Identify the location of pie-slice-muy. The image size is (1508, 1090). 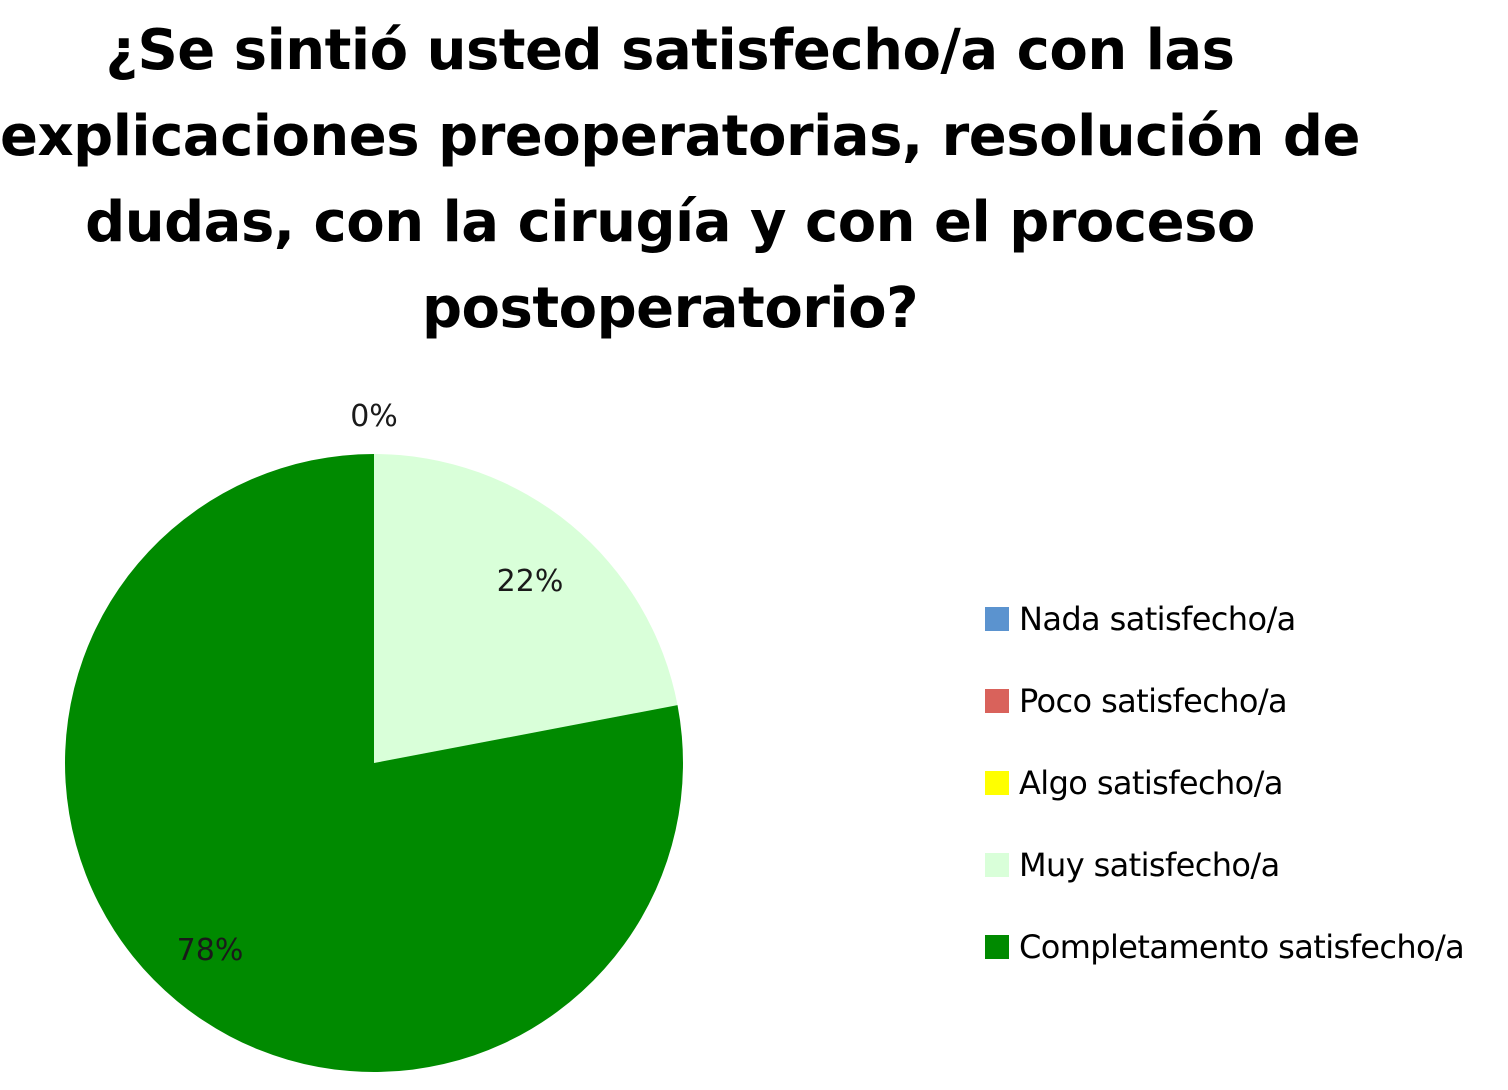
(526, 608).